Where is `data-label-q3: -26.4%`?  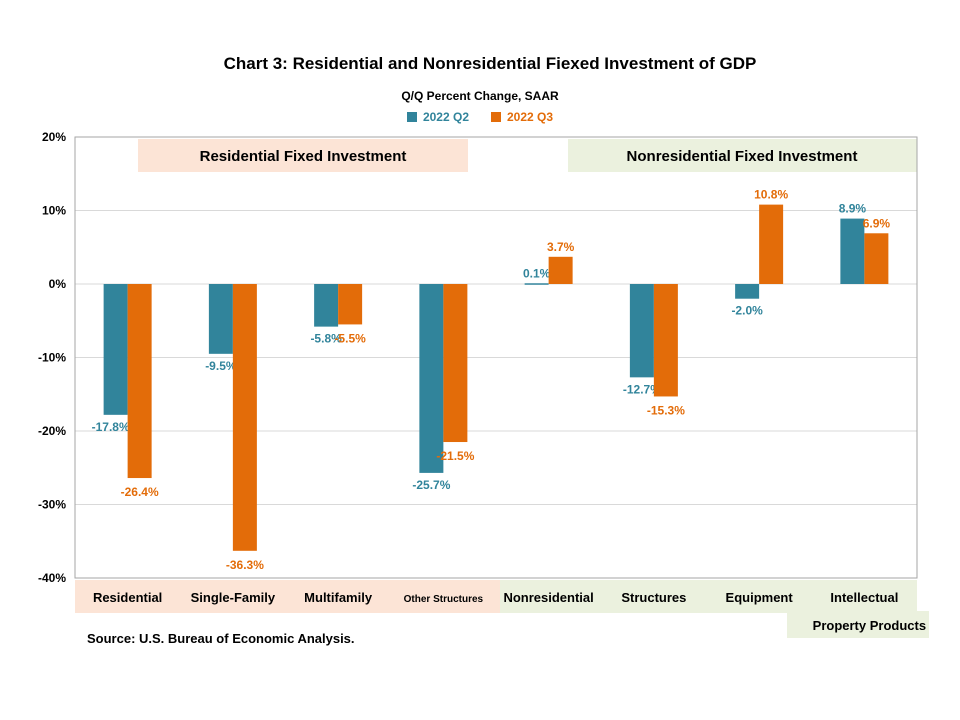 data-label-q3: -26.4% is located at coordinates (140, 492).